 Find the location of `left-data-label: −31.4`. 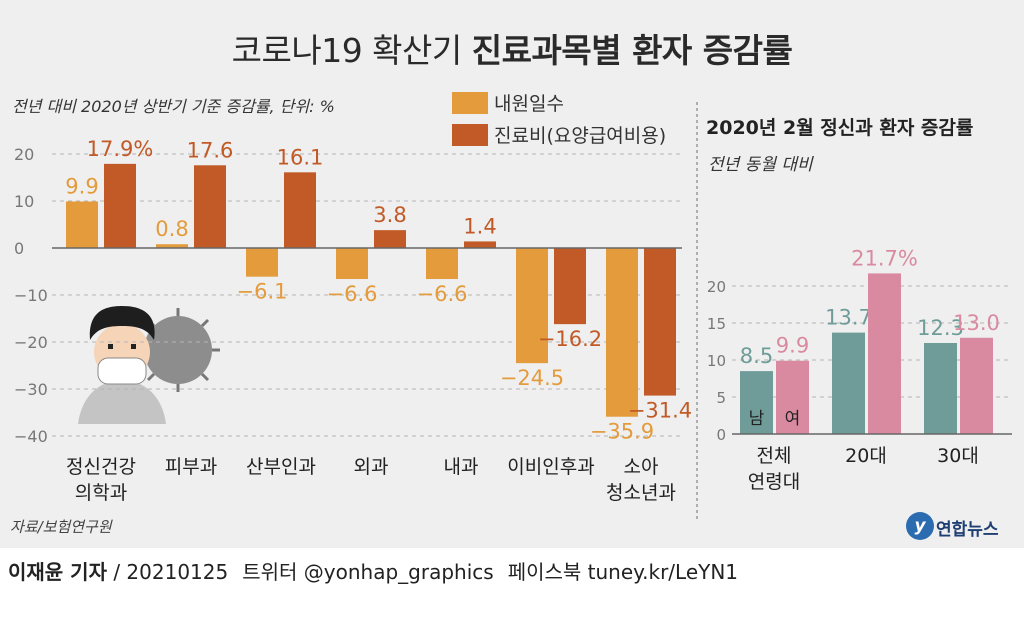

left-data-label: −31.4 is located at coordinates (660, 411).